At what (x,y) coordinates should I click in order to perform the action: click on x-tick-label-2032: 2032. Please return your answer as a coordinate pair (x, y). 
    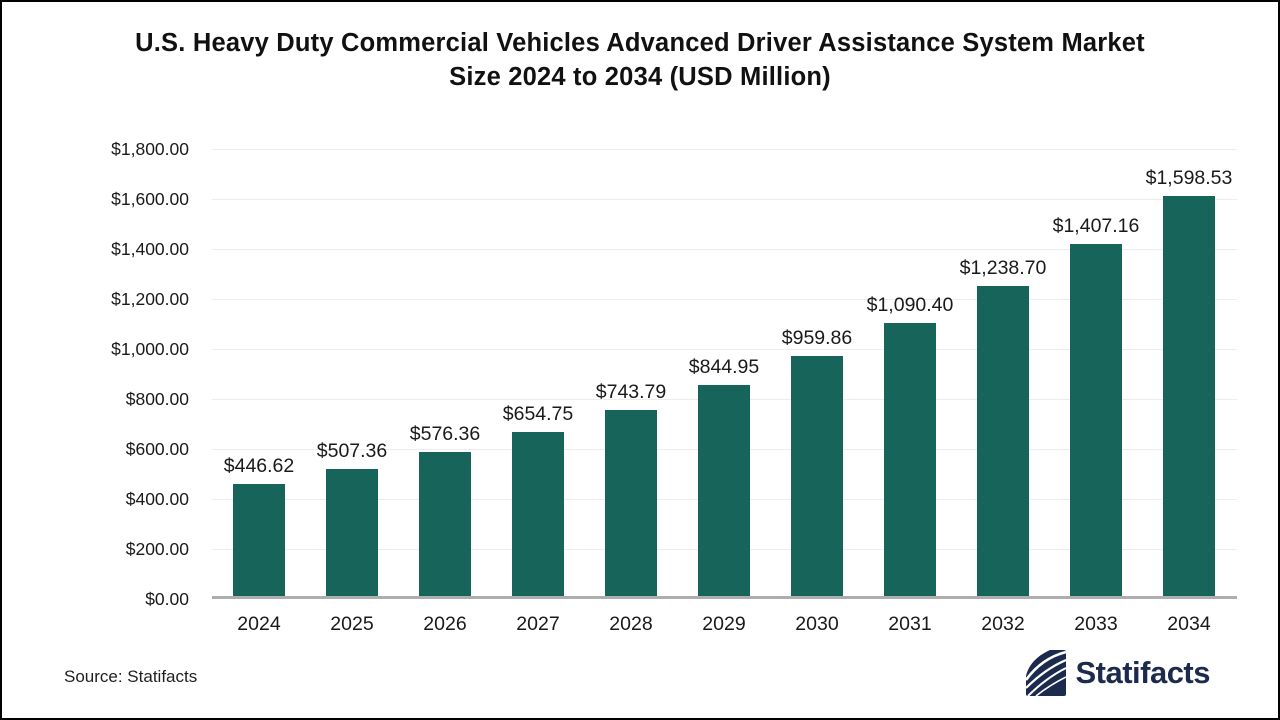
    Looking at the image, I should click on (1003, 624).